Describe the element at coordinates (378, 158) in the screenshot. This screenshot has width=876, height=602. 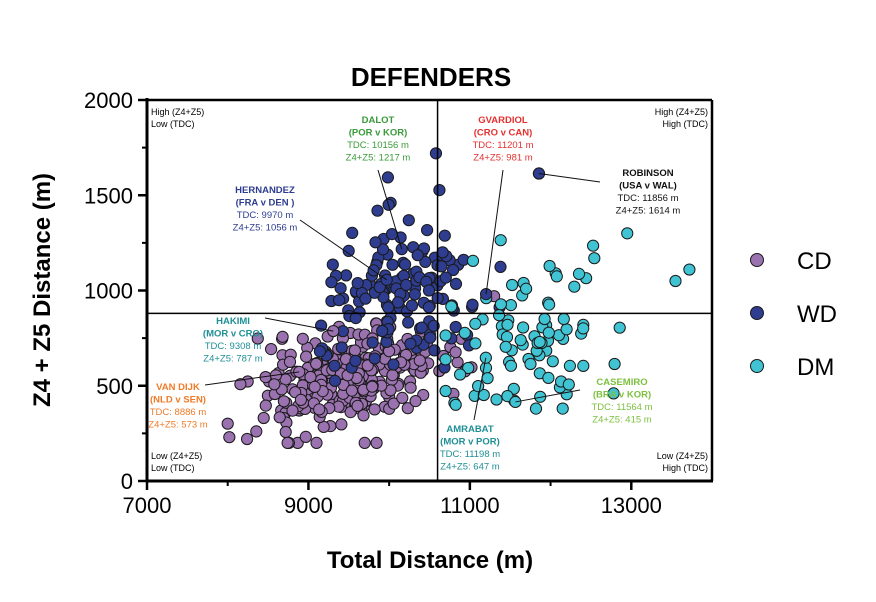
I see `annotation-value: Z4+Z5: 1217 m` at that location.